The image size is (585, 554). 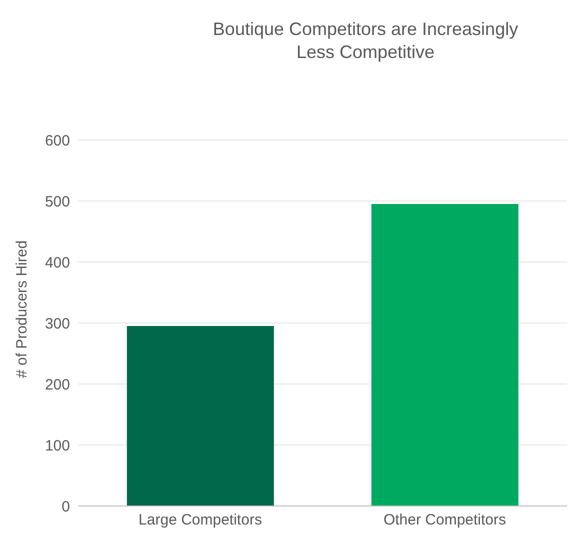 I want to click on x-tick-label: Other Competitors, so click(x=444, y=520).